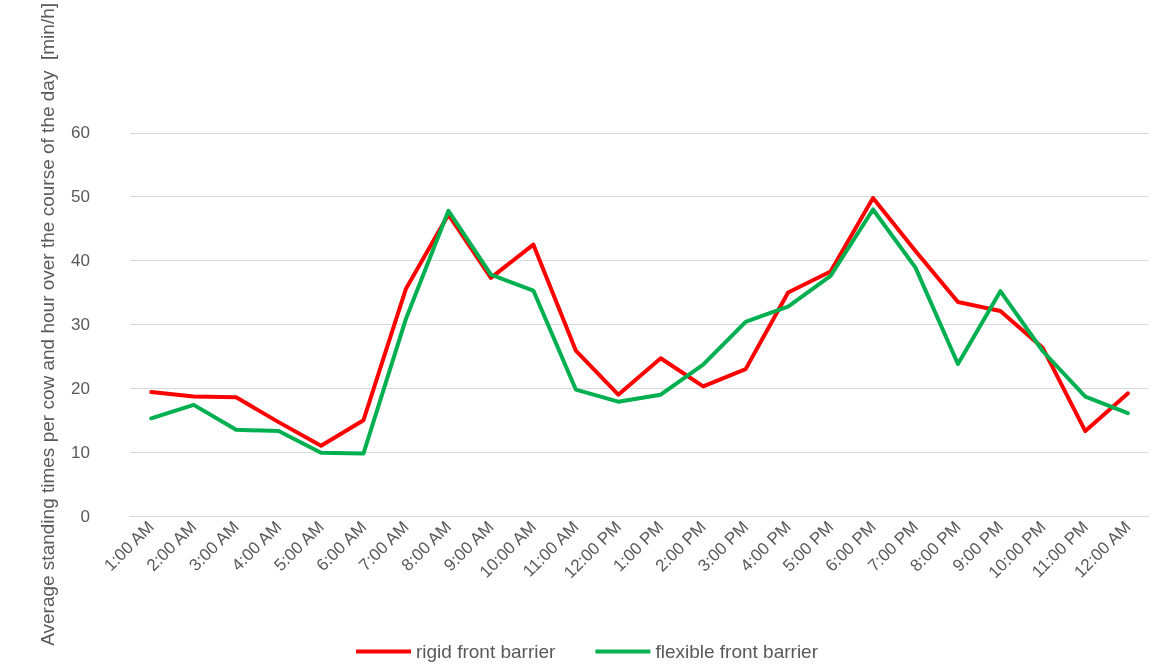 This screenshot has height=668, width=1174. I want to click on y-tick-label: 10, so click(80, 452).